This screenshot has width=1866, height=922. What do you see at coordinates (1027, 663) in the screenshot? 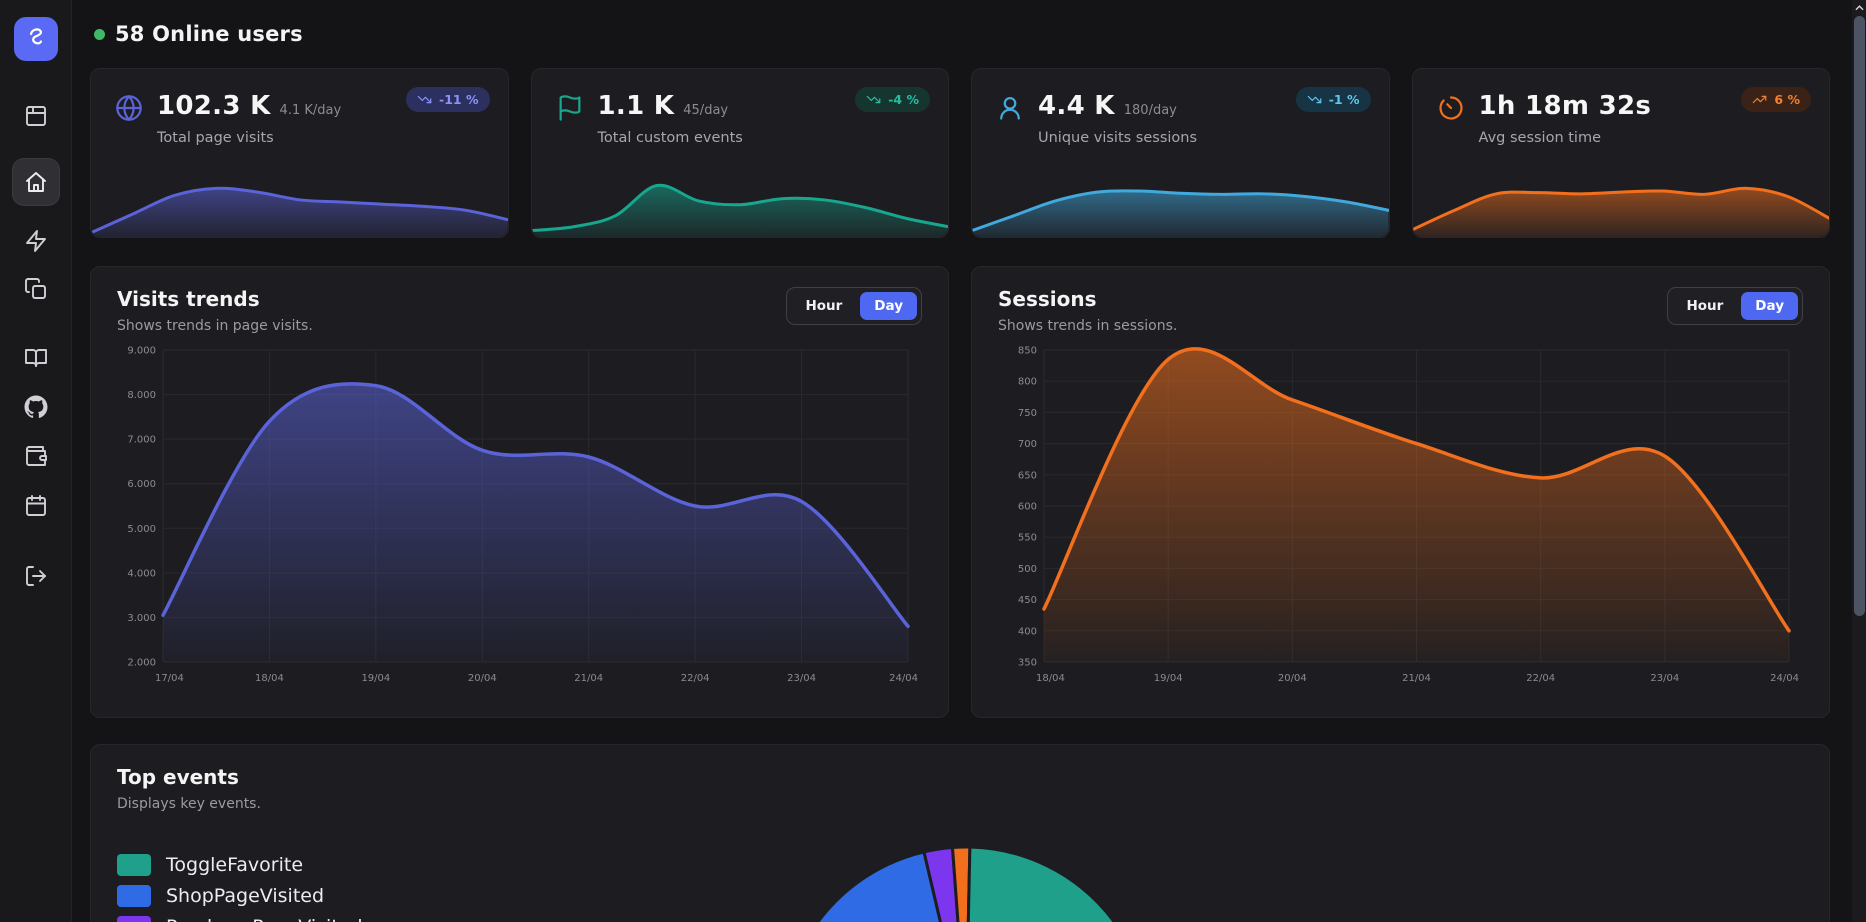
I see `svg-text: 350` at bounding box center [1027, 663].